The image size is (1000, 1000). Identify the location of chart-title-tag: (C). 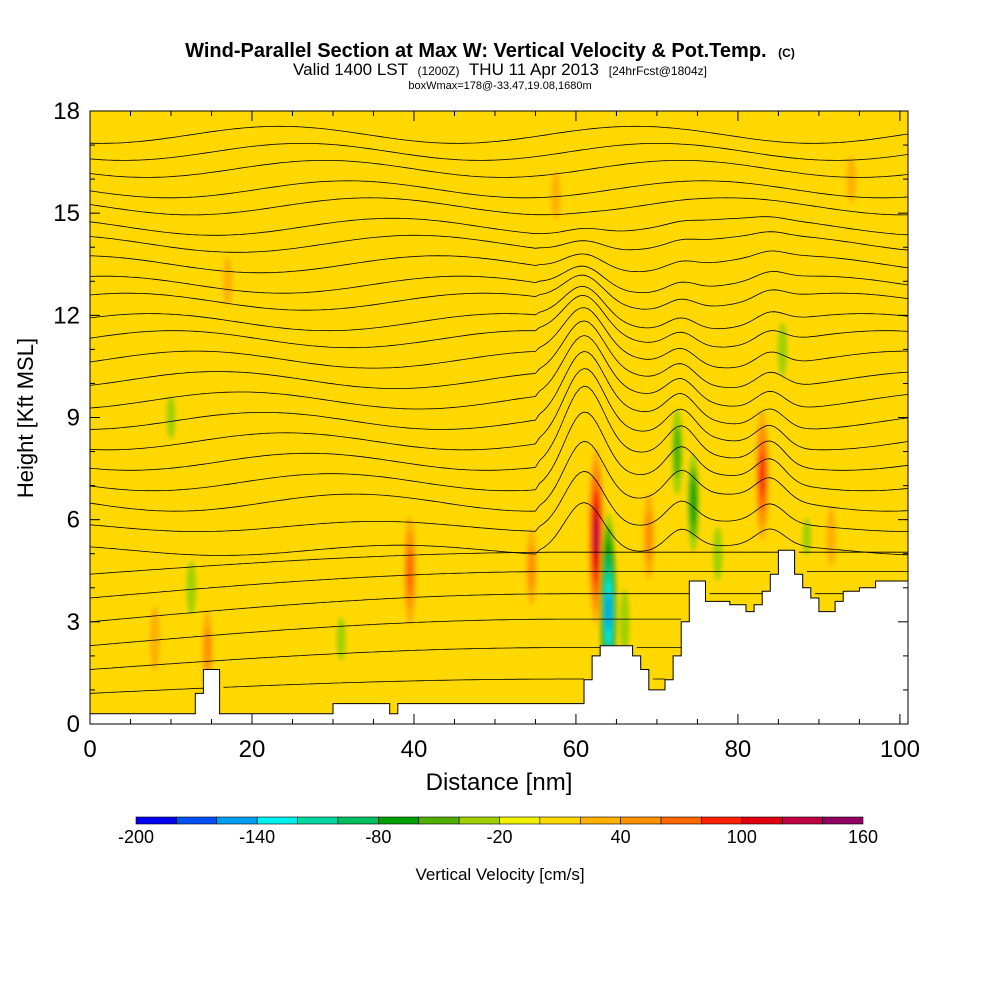
(786, 53).